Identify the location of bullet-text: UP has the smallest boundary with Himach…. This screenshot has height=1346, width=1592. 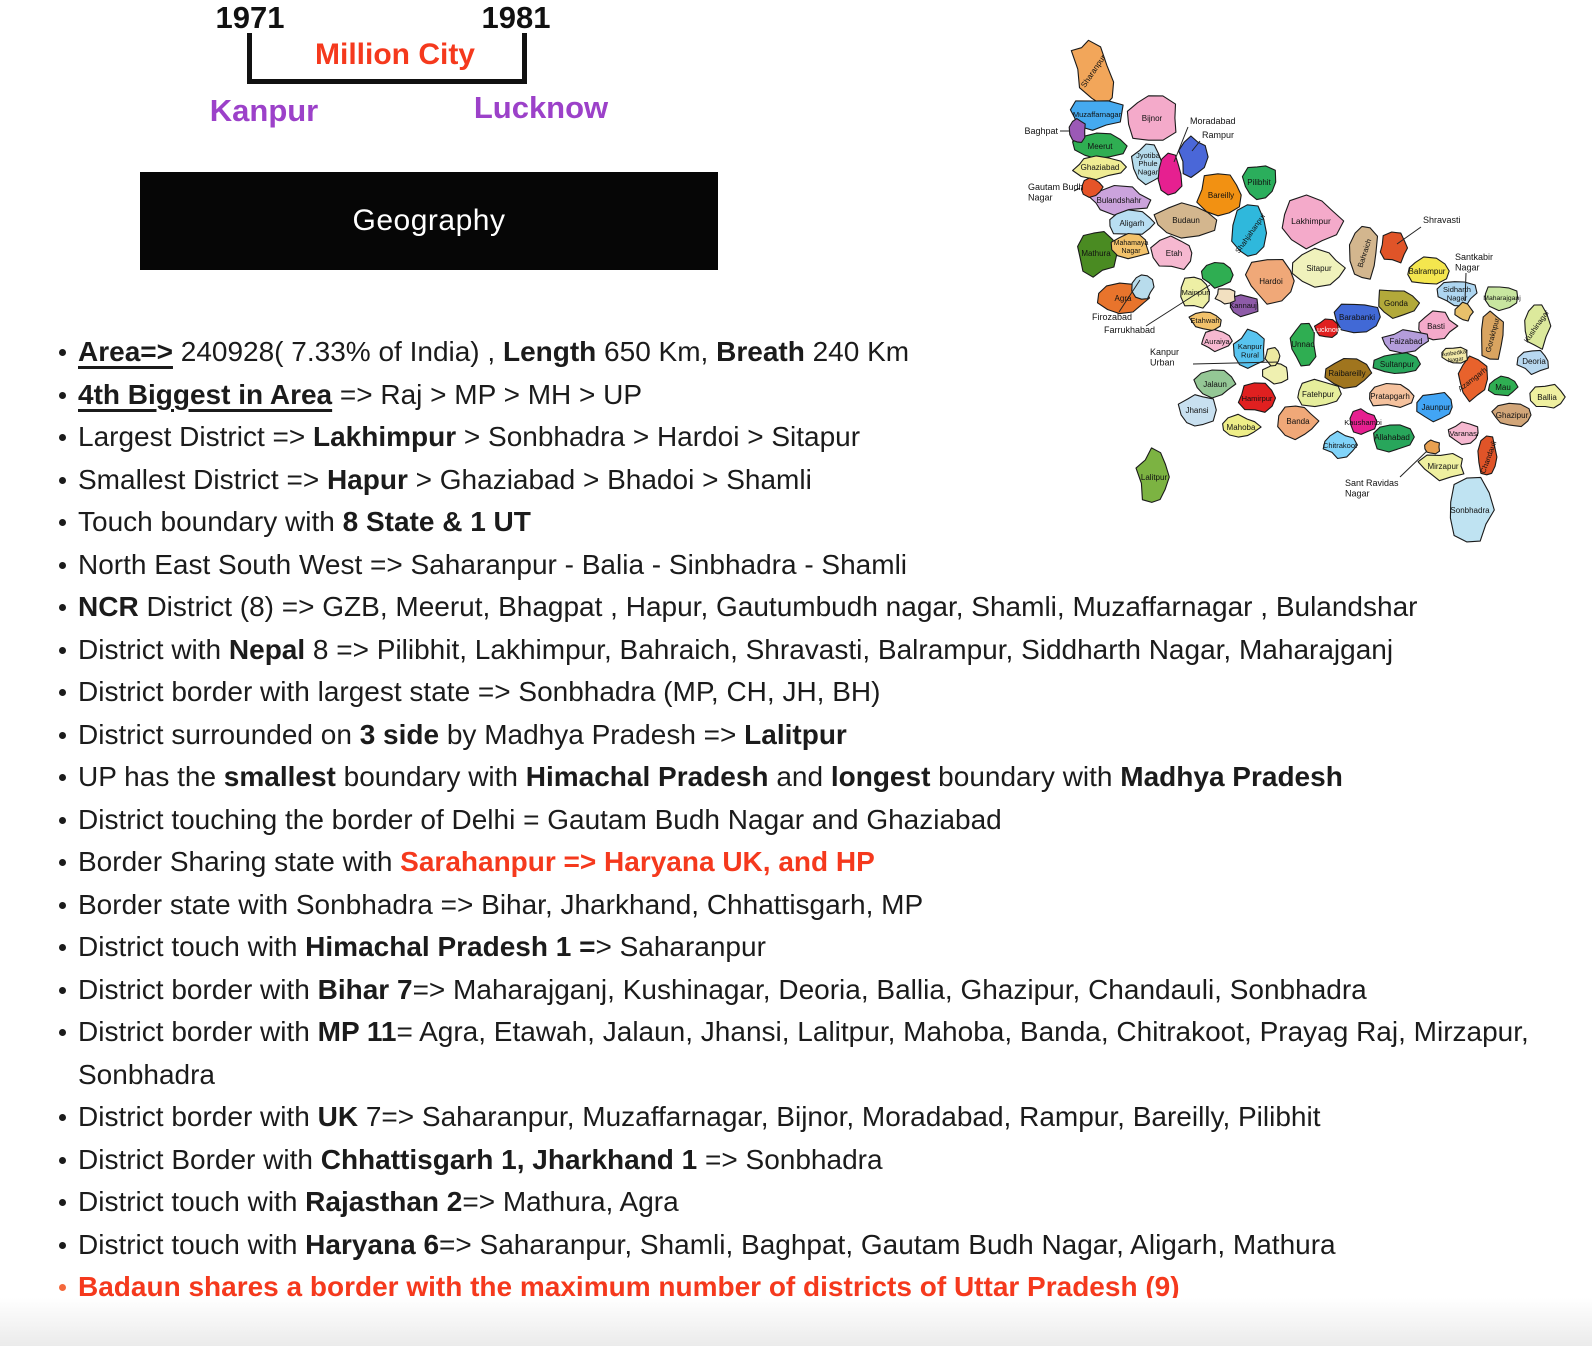
(710, 777).